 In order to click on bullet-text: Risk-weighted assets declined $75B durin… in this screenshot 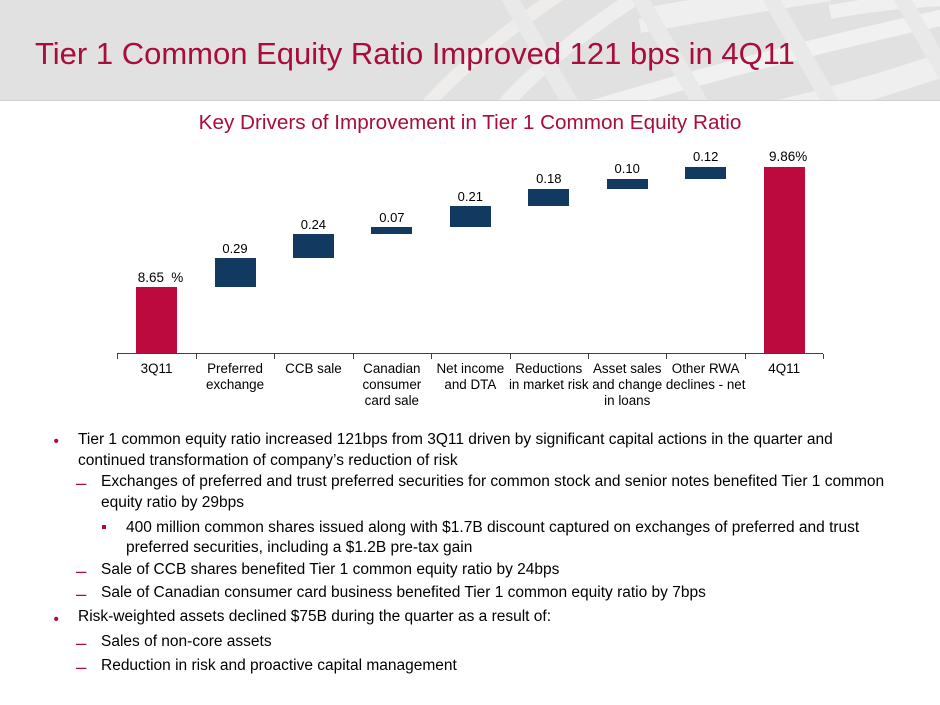, I will do `click(315, 617)`.